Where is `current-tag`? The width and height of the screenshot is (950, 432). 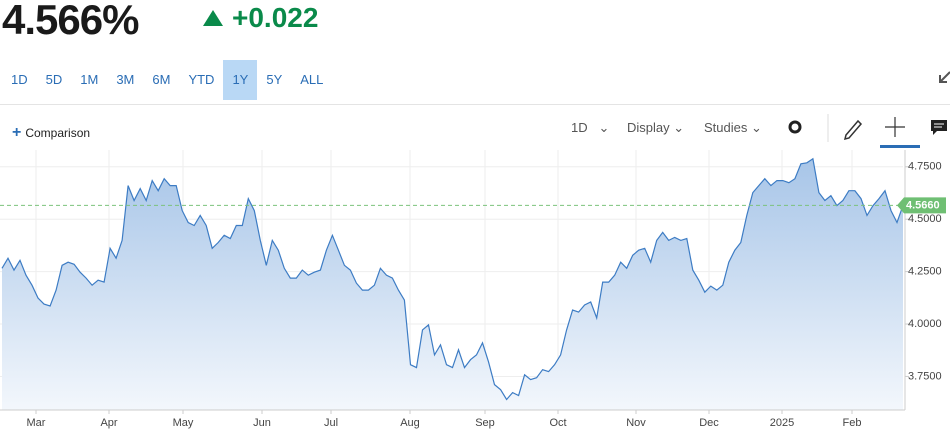 current-tag is located at coordinates (921, 205).